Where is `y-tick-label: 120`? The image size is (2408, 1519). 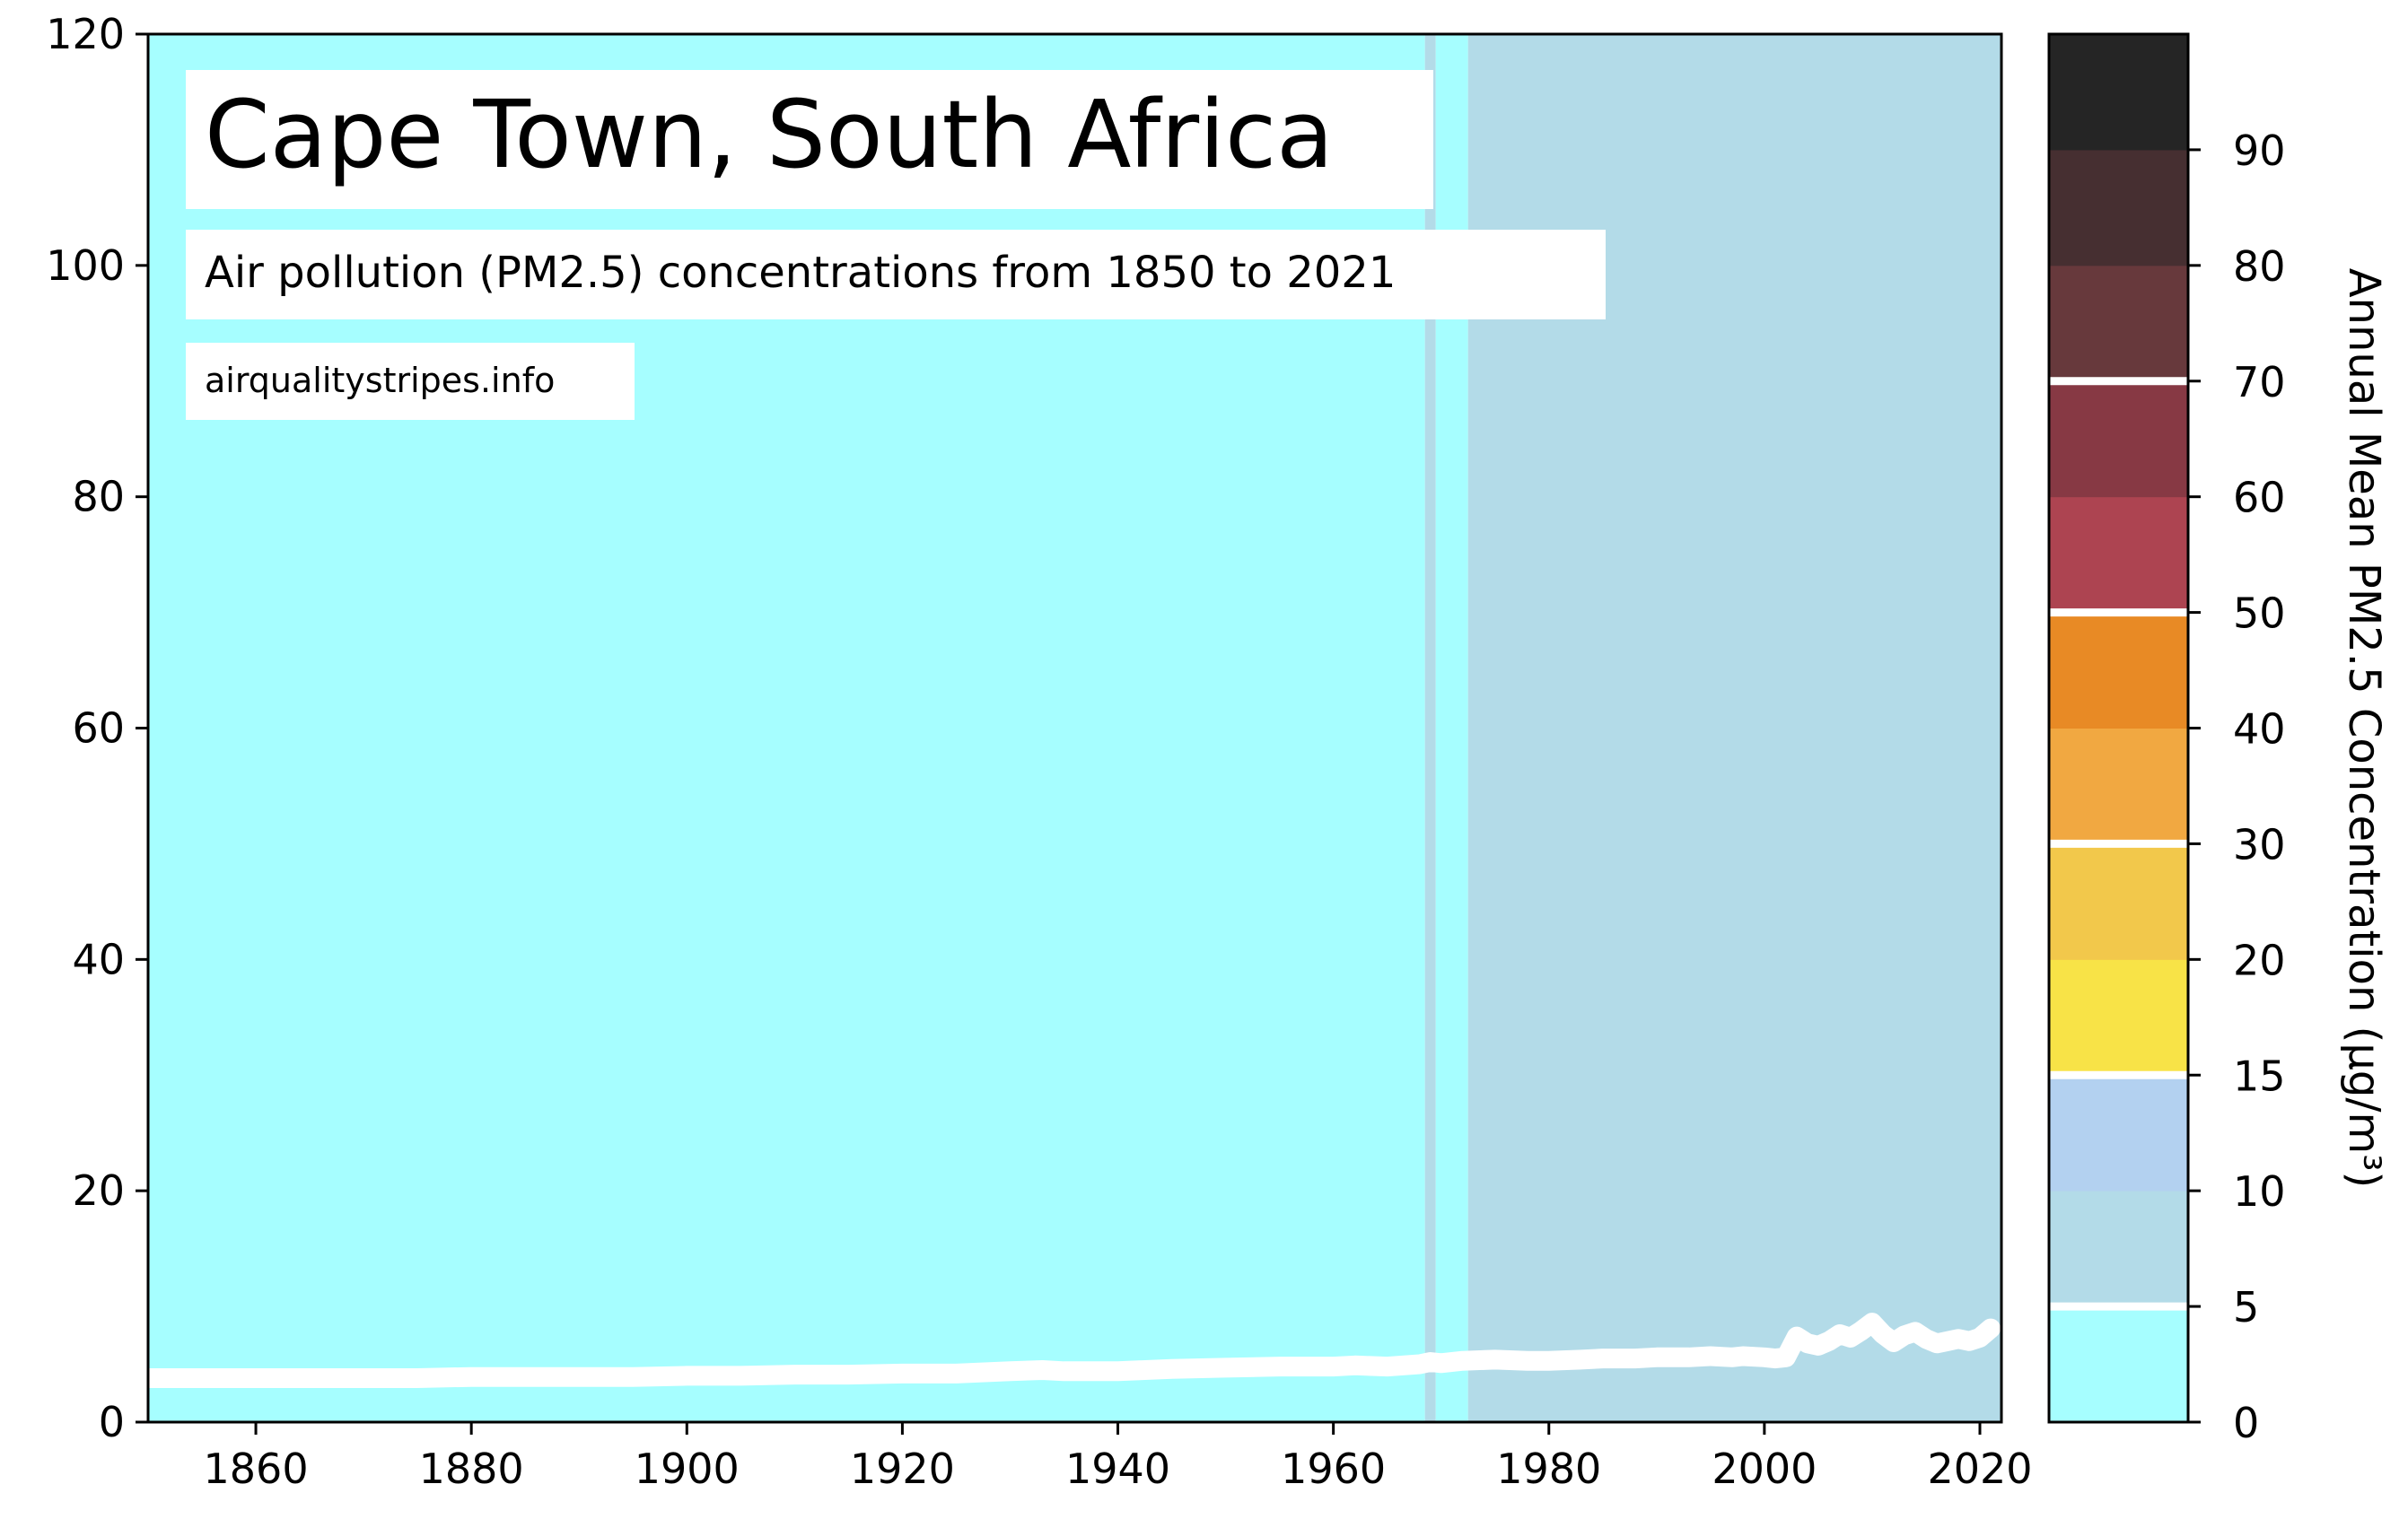
y-tick-label: 120 is located at coordinates (85, 34).